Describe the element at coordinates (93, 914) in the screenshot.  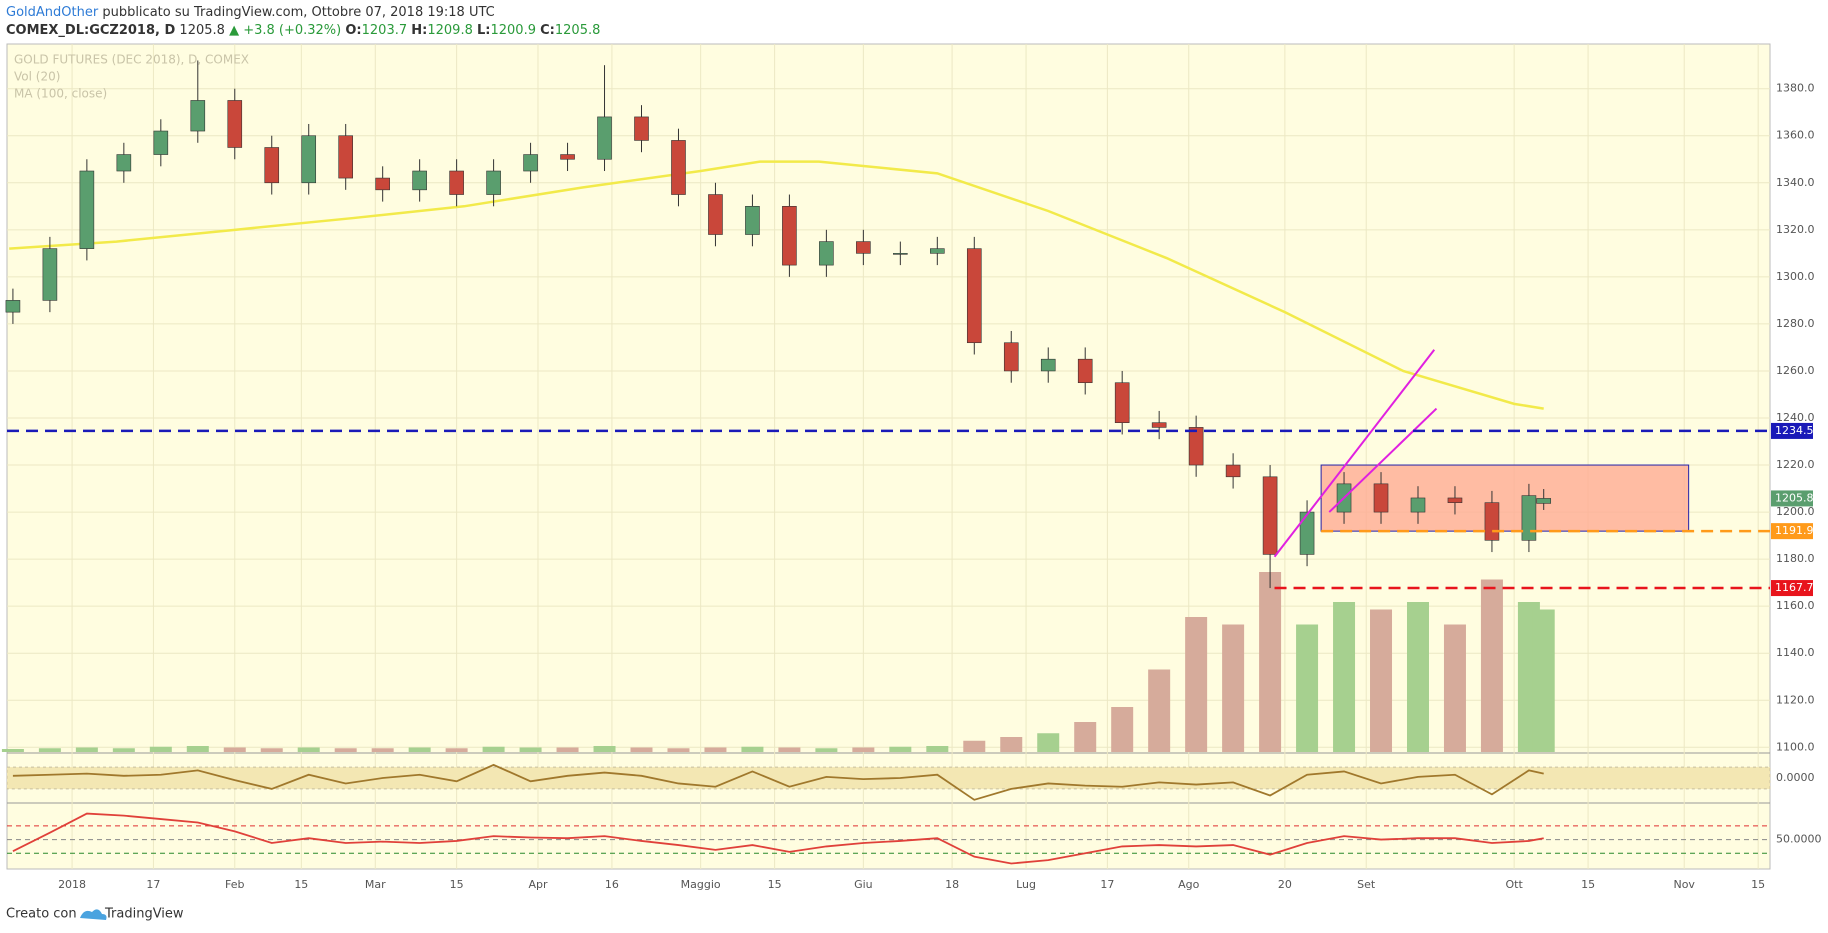
I see `logo` at that location.